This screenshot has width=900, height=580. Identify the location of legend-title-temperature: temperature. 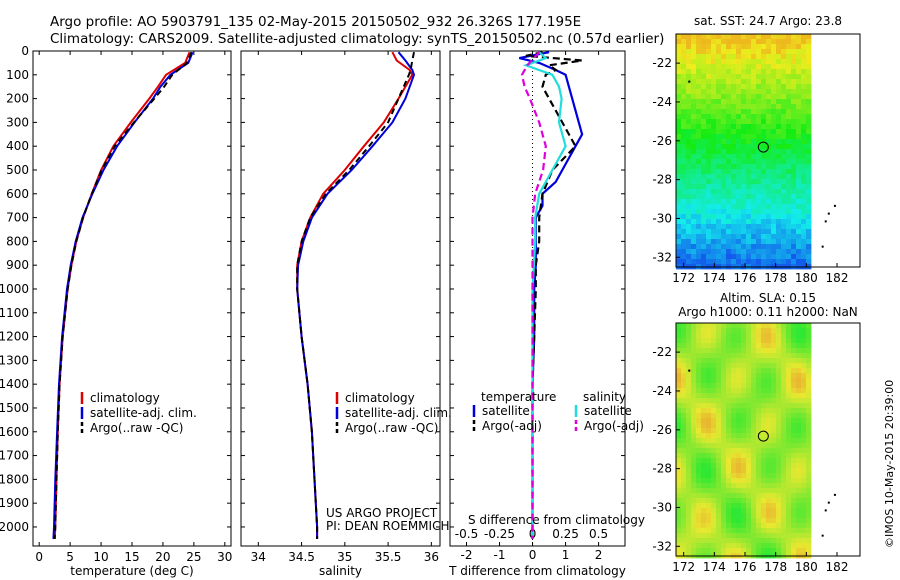
(518, 397).